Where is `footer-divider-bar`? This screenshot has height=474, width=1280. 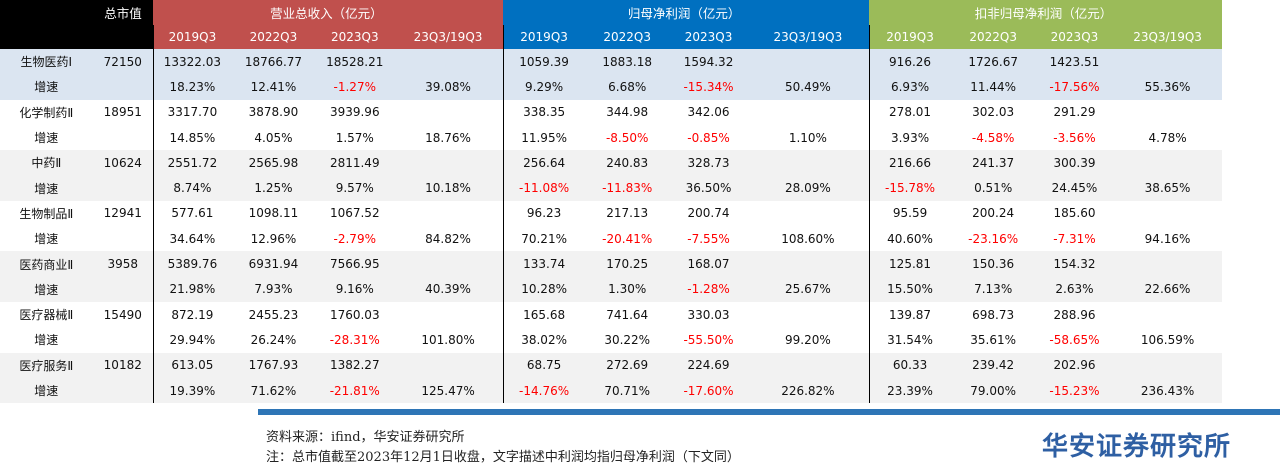
footer-divider-bar is located at coordinates (769, 412).